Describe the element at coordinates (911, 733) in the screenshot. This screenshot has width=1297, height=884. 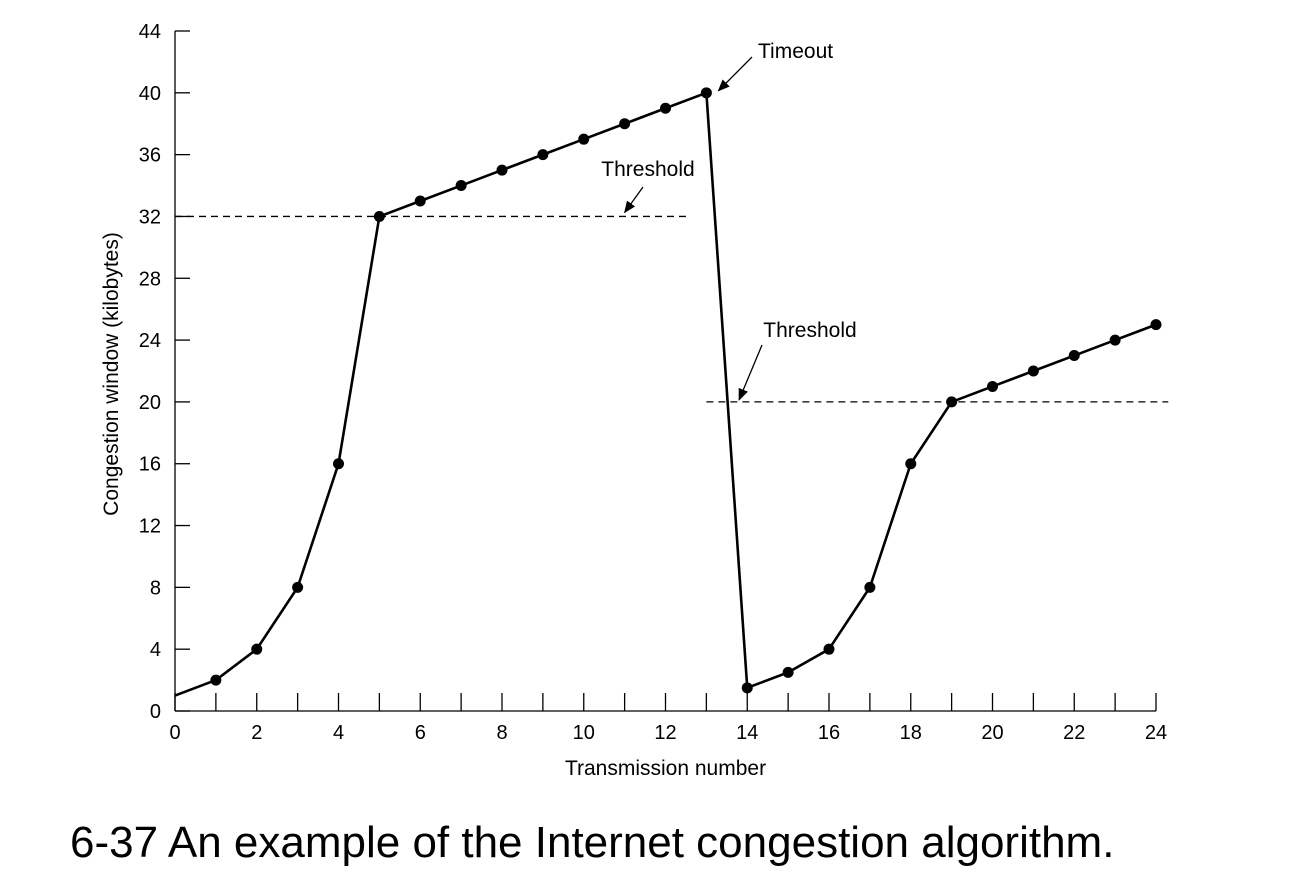
I see `x-tick-label: 18` at that location.